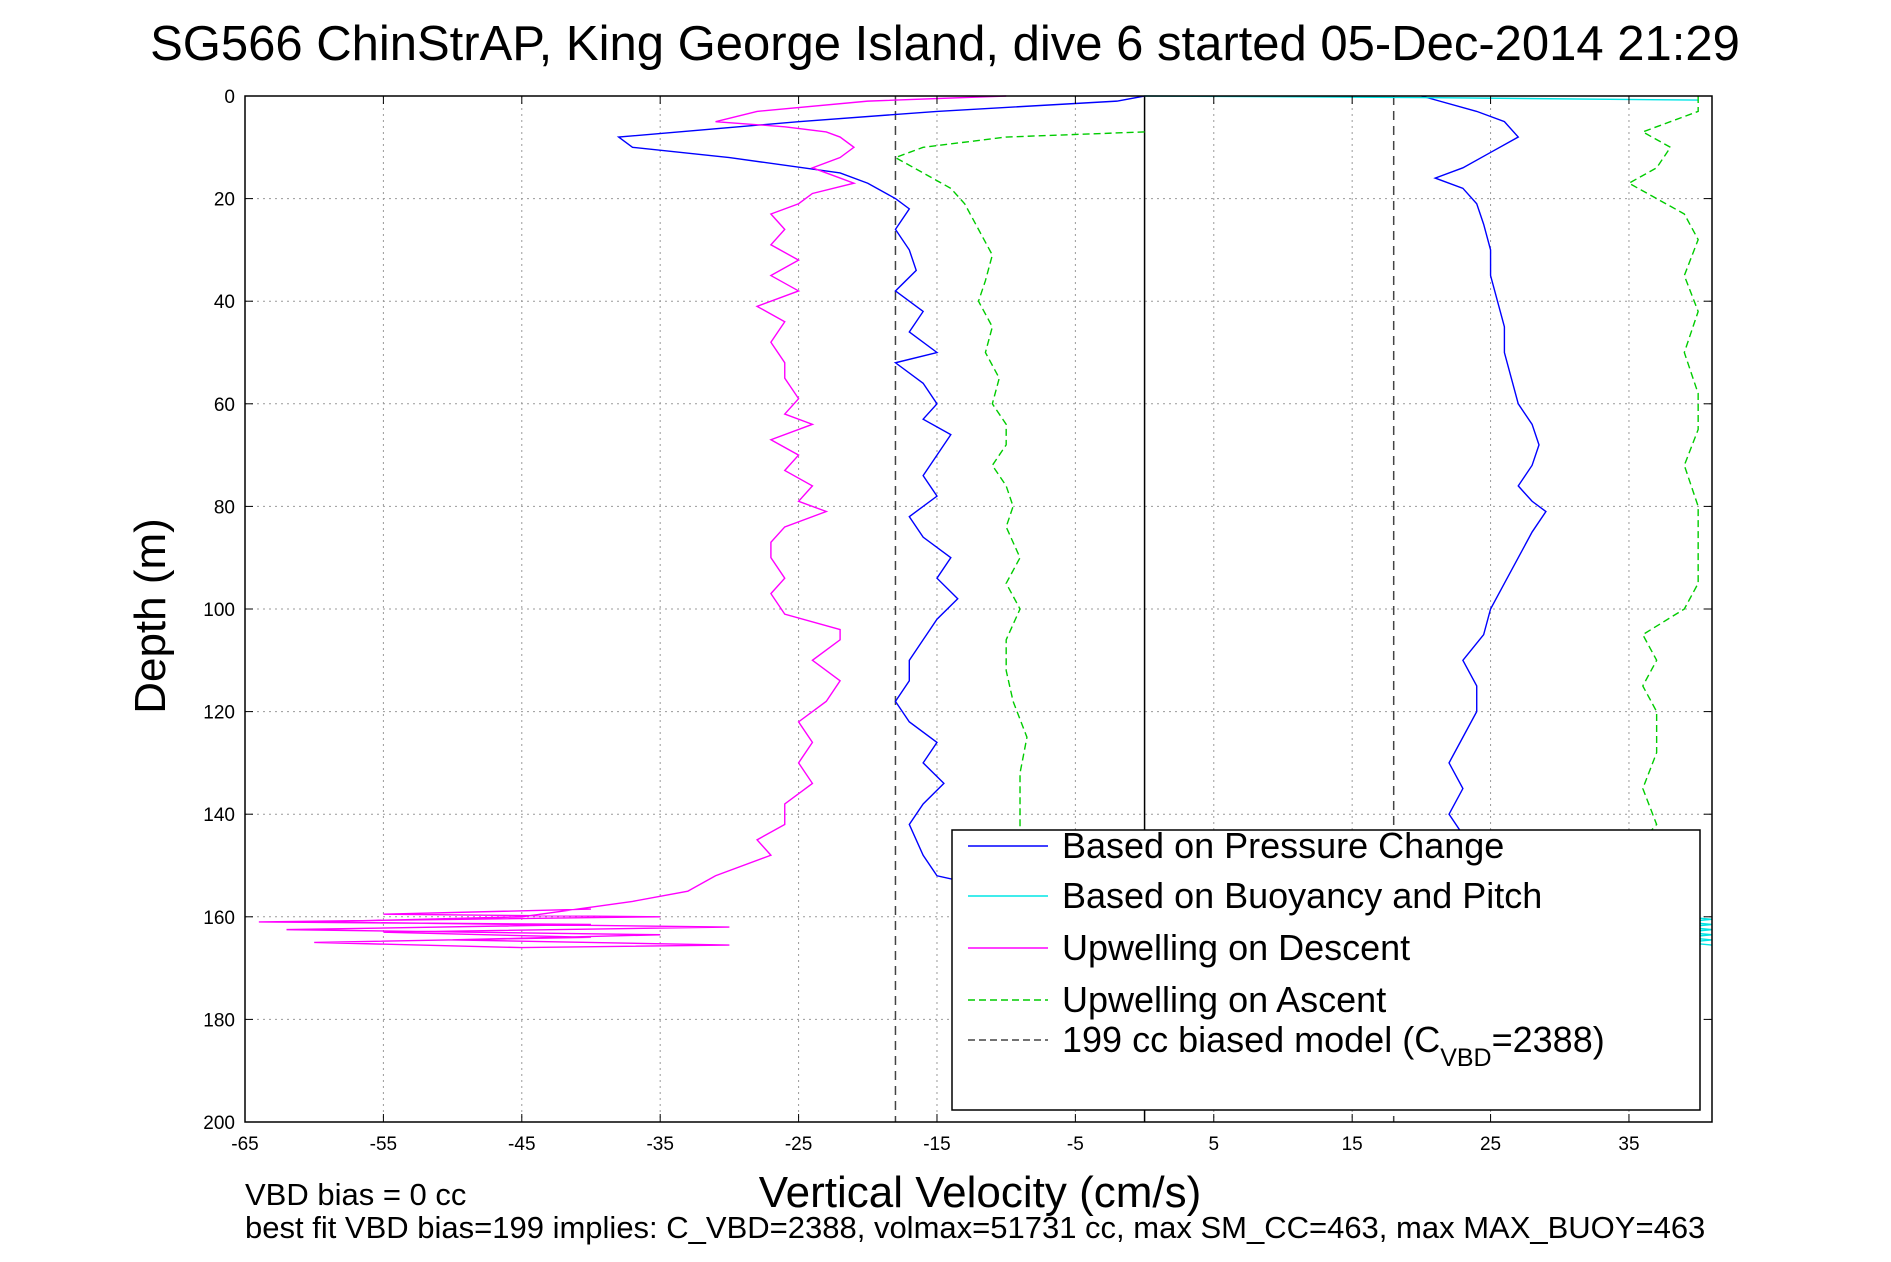 This screenshot has height=1262, width=1891. Describe the element at coordinates (224, 405) in the screenshot. I see `y-tick-label: 60` at that location.